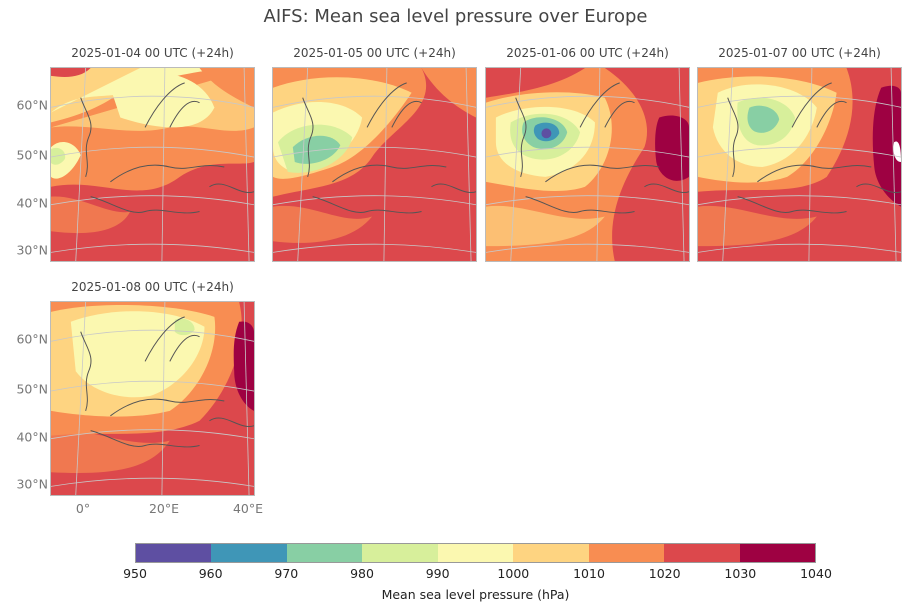 Image resolution: width=911 pixels, height=613 pixels. What do you see at coordinates (740, 573) in the screenshot?
I see `colorbar-tick: 1030` at bounding box center [740, 573].